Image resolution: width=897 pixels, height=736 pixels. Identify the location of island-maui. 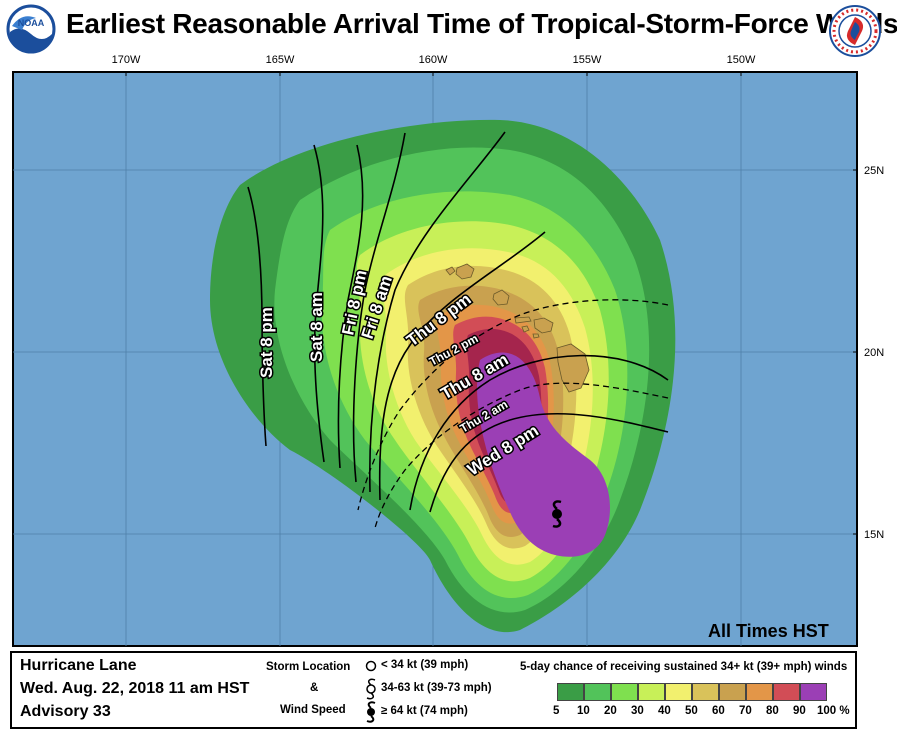
(543, 325).